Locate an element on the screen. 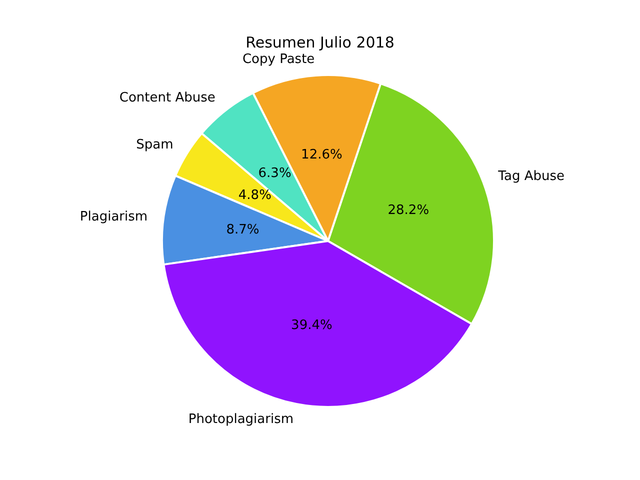  data-label: 8.7% is located at coordinates (243, 230).